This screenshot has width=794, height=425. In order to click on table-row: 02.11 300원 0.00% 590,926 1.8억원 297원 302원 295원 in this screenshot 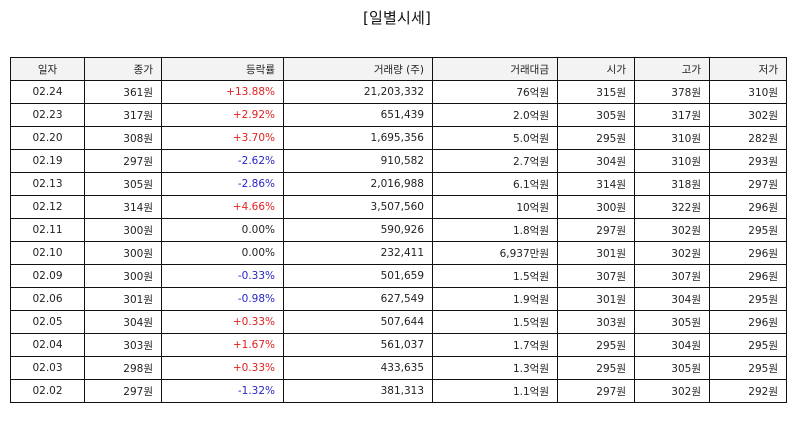, I will do `click(398, 230)`.